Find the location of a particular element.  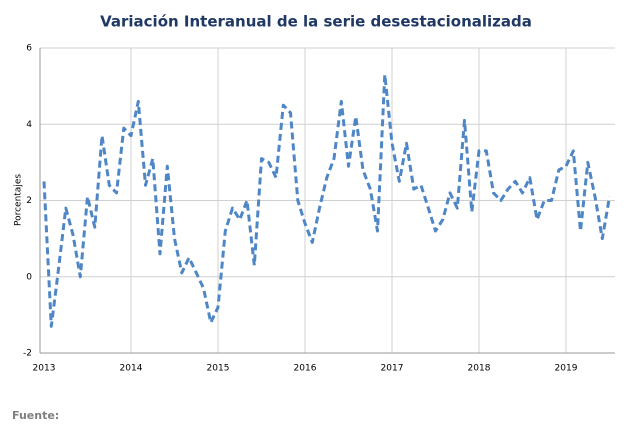

y-tick-label: 4 is located at coordinates (29, 125).